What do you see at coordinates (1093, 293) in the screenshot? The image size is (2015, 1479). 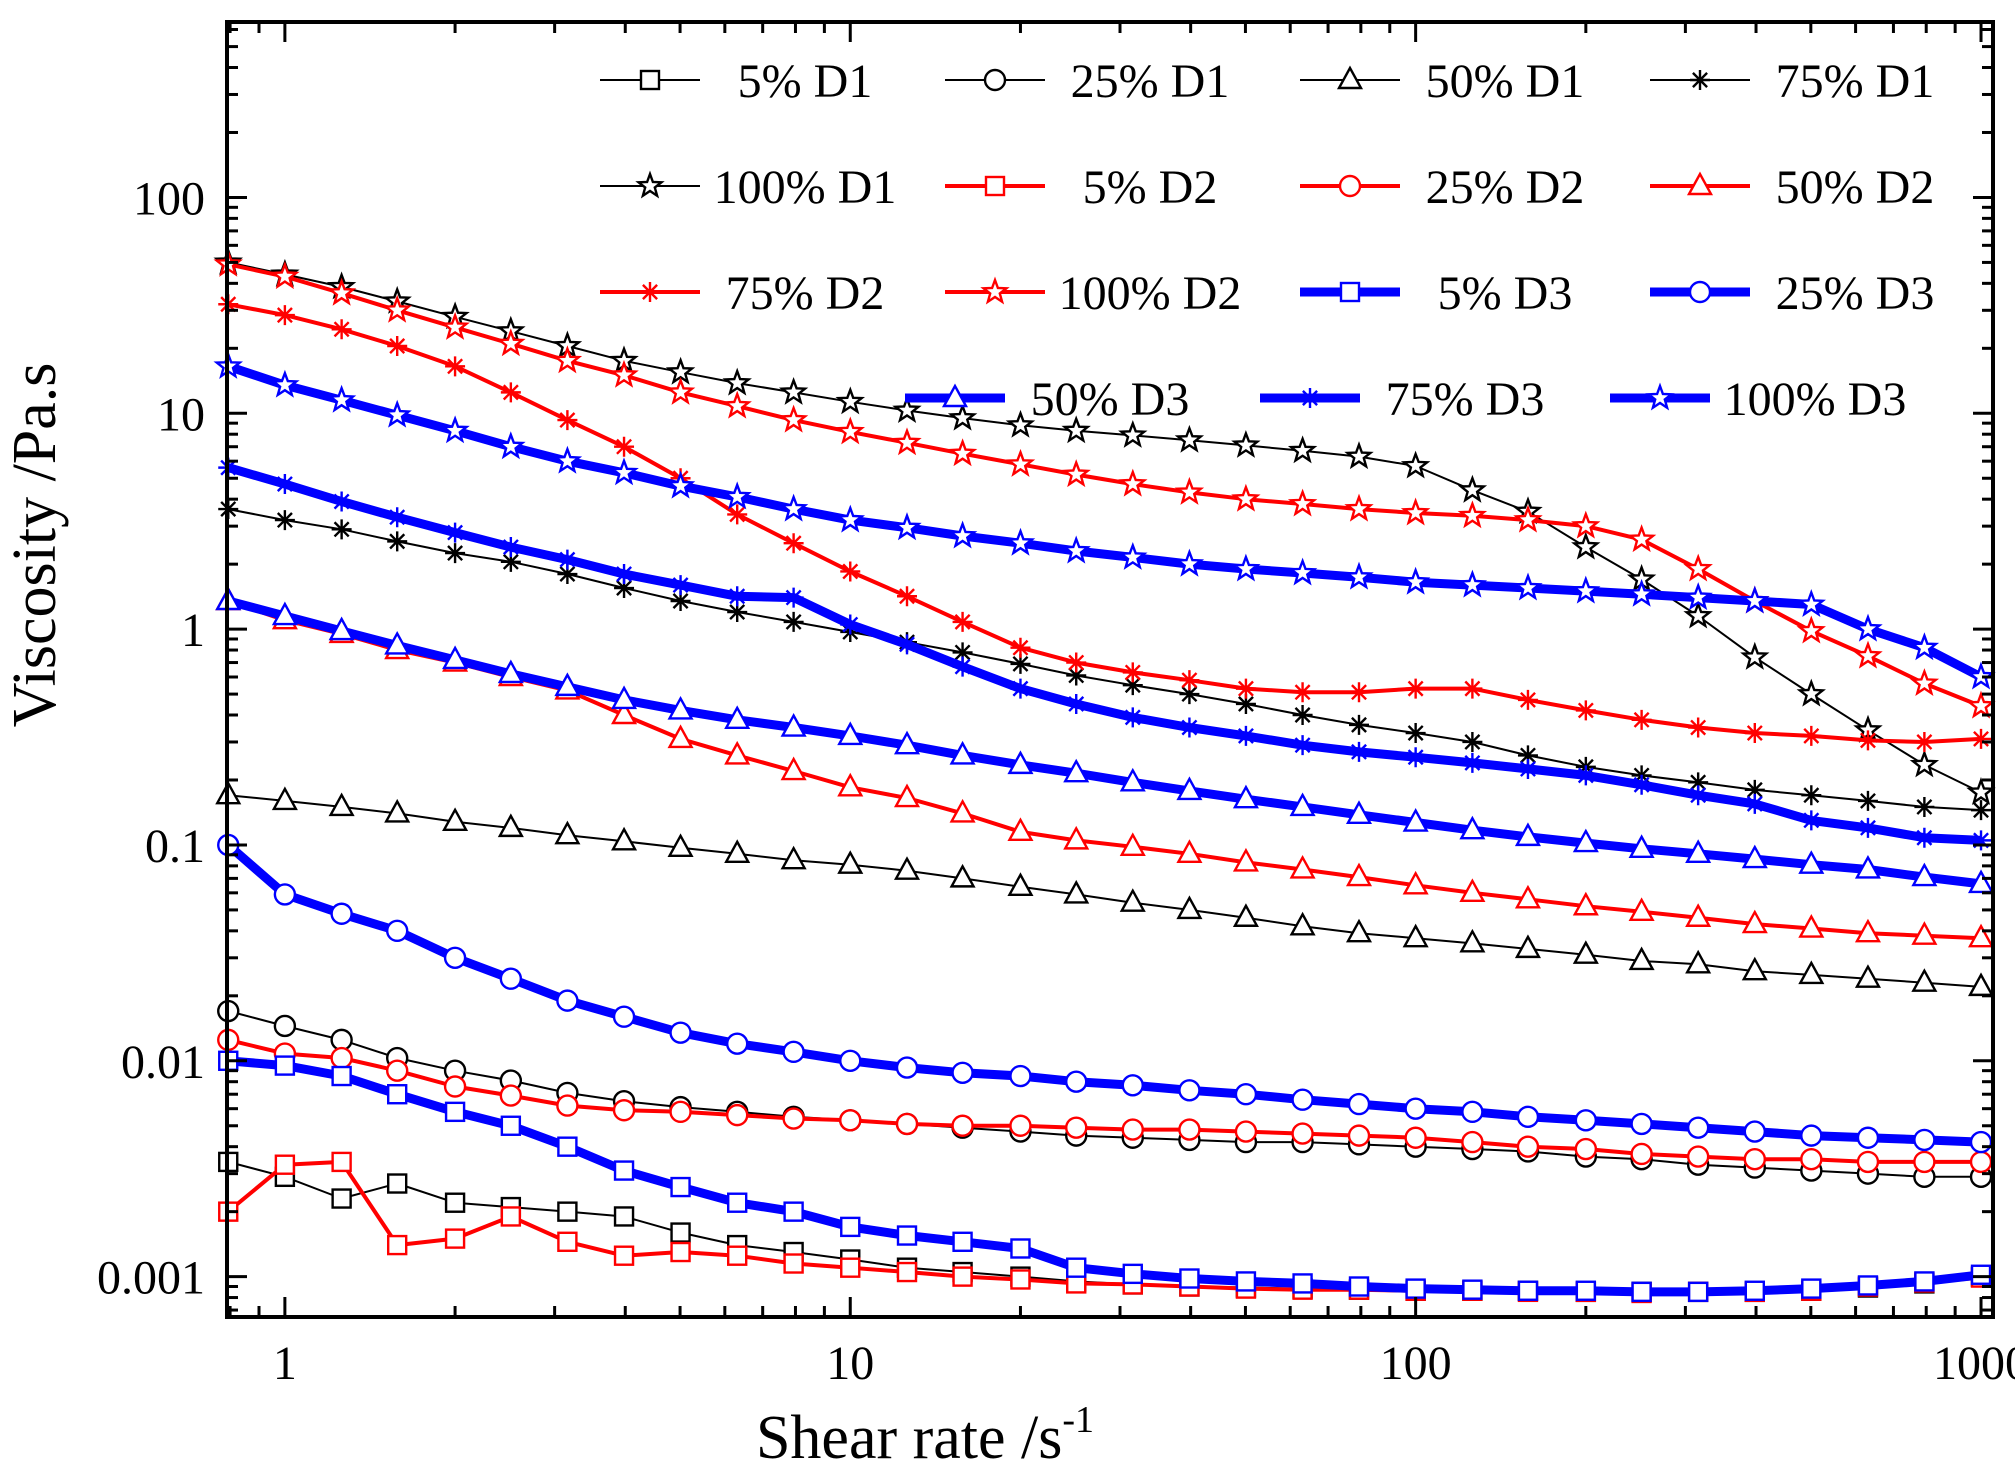 I see `legend-item: 100% D2` at bounding box center [1093, 293].